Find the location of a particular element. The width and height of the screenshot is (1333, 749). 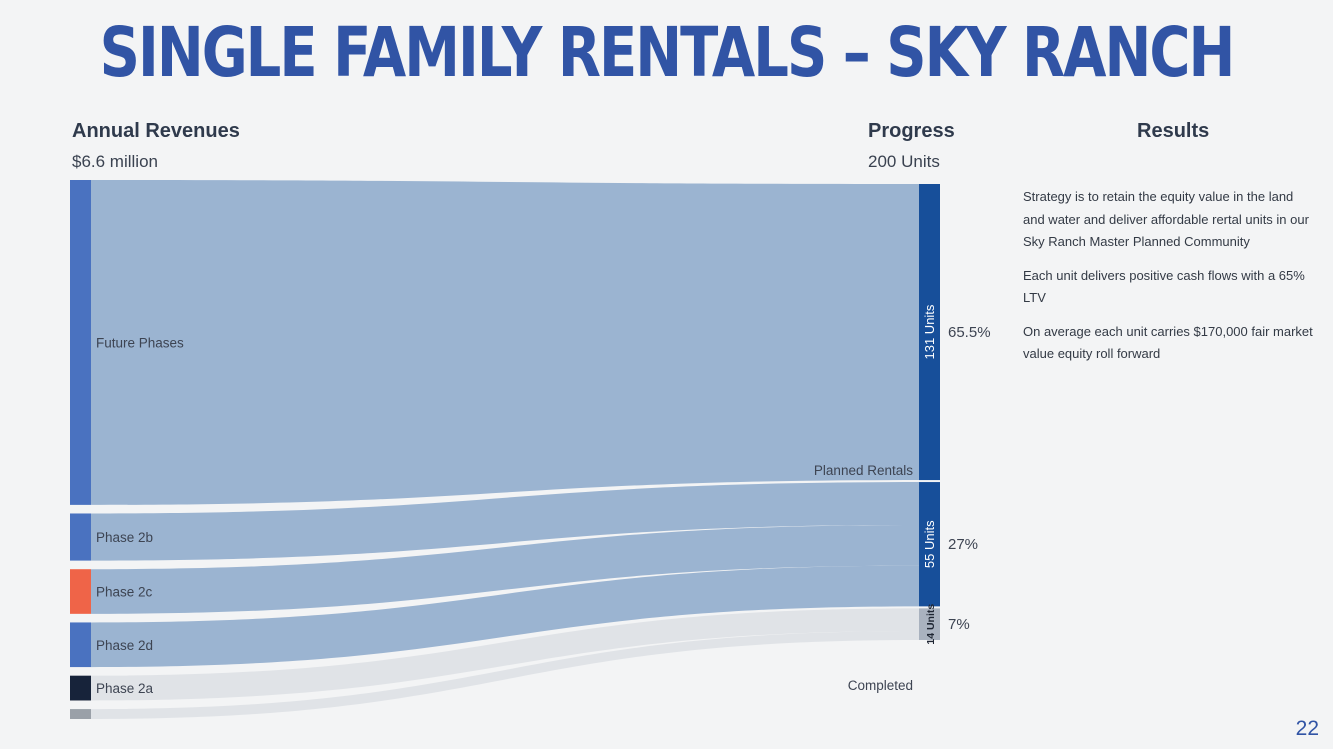

target-percent-14-units: 7% is located at coordinates (959, 624).